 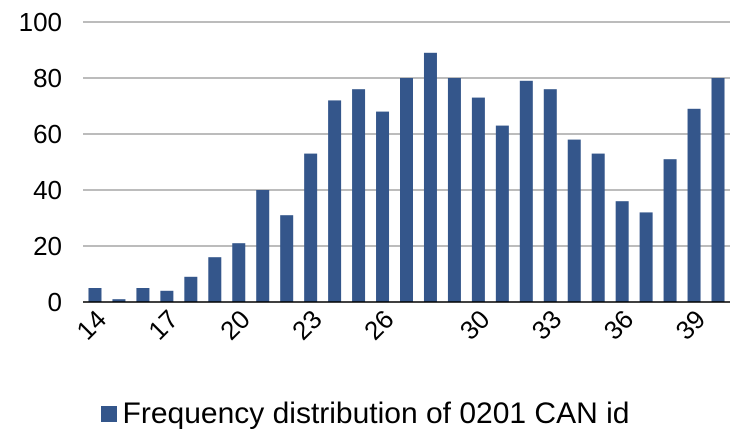 I want to click on legend-label: Frequency distribution of 0201 CAN id, so click(x=376, y=413).